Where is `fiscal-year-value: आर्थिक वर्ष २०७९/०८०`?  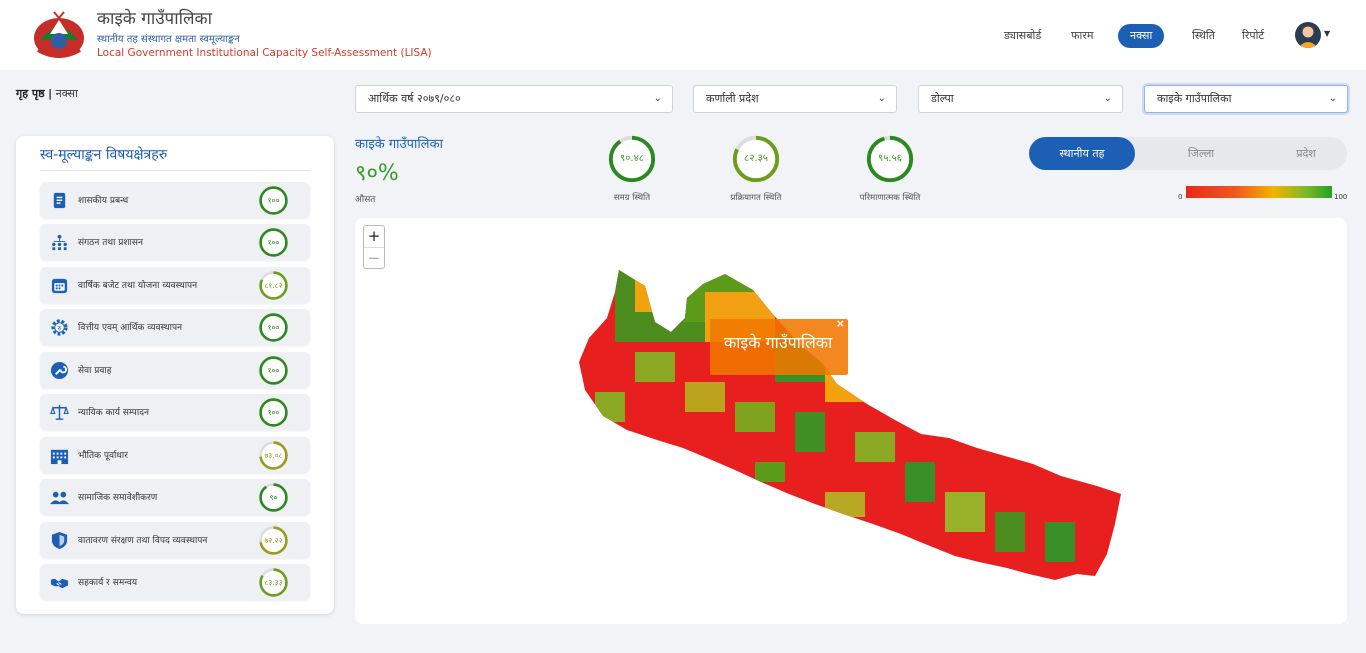 fiscal-year-value: आर्थिक वर्ष २०७९/०८० is located at coordinates (414, 98).